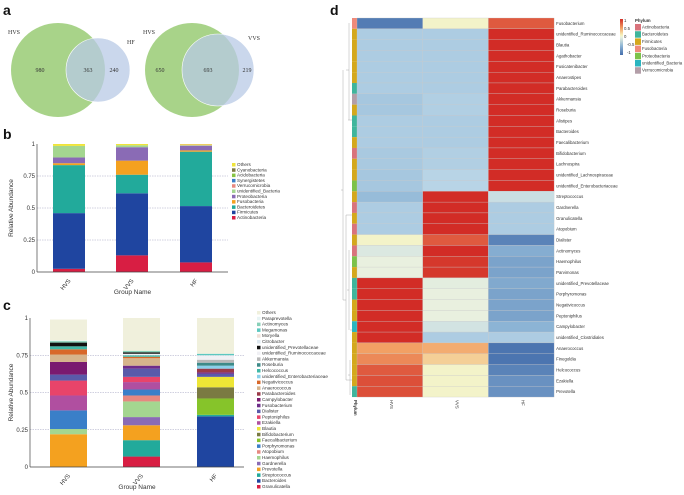 The height and width of the screenshot is (495, 684). What do you see at coordinates (160, 71) in the screenshot?
I see `venn-count-only-first: 650` at bounding box center [160, 71].